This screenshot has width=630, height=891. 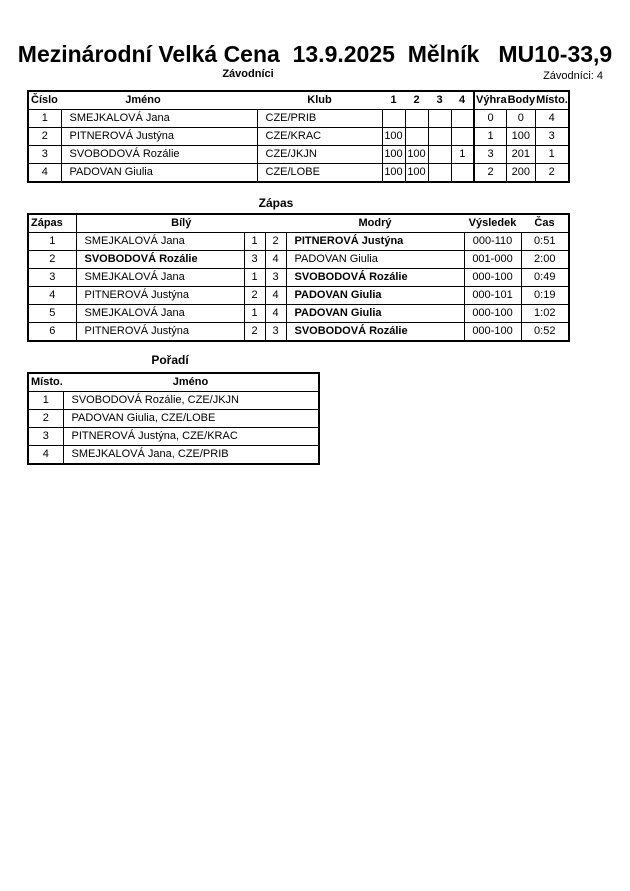 I want to click on club-cell: CZE/KRAC, so click(x=319, y=136).